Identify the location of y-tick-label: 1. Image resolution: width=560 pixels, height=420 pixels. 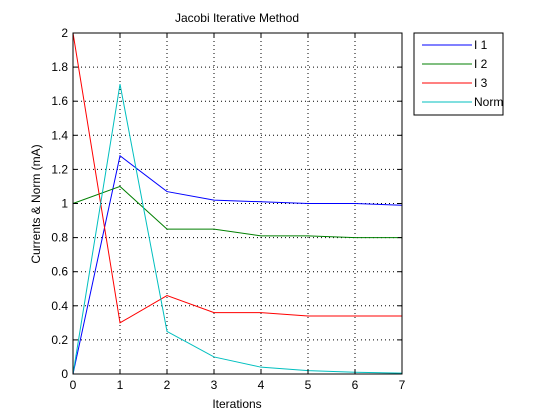
(64, 204).